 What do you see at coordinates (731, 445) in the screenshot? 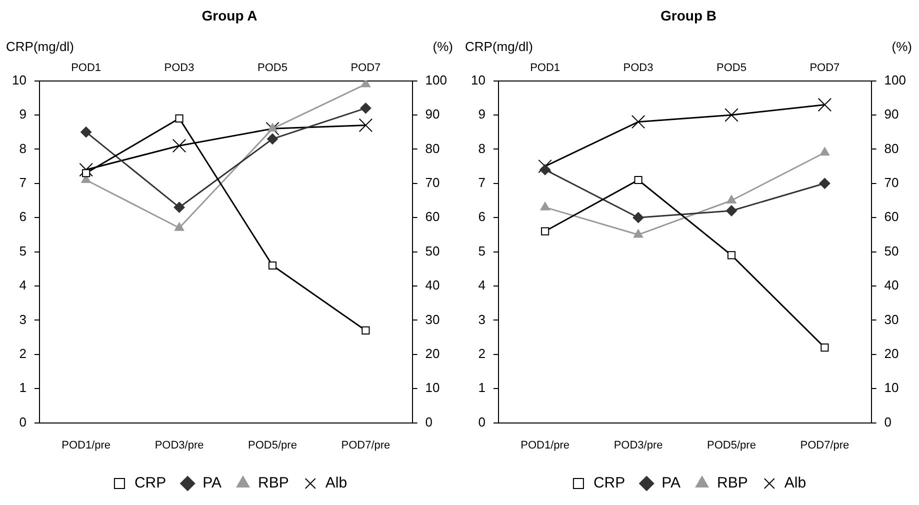
I see `x-tick-label: POD5/pre` at bounding box center [731, 445].